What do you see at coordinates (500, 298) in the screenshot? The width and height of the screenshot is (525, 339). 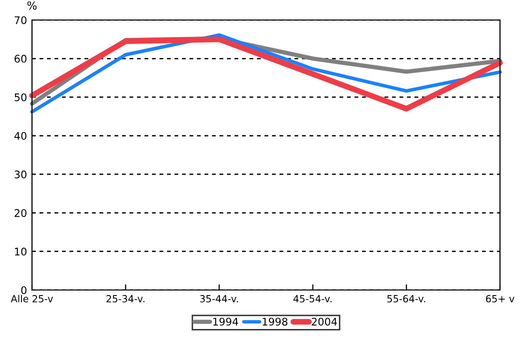 I see `x-tick-label: 65+ v` at bounding box center [500, 298].